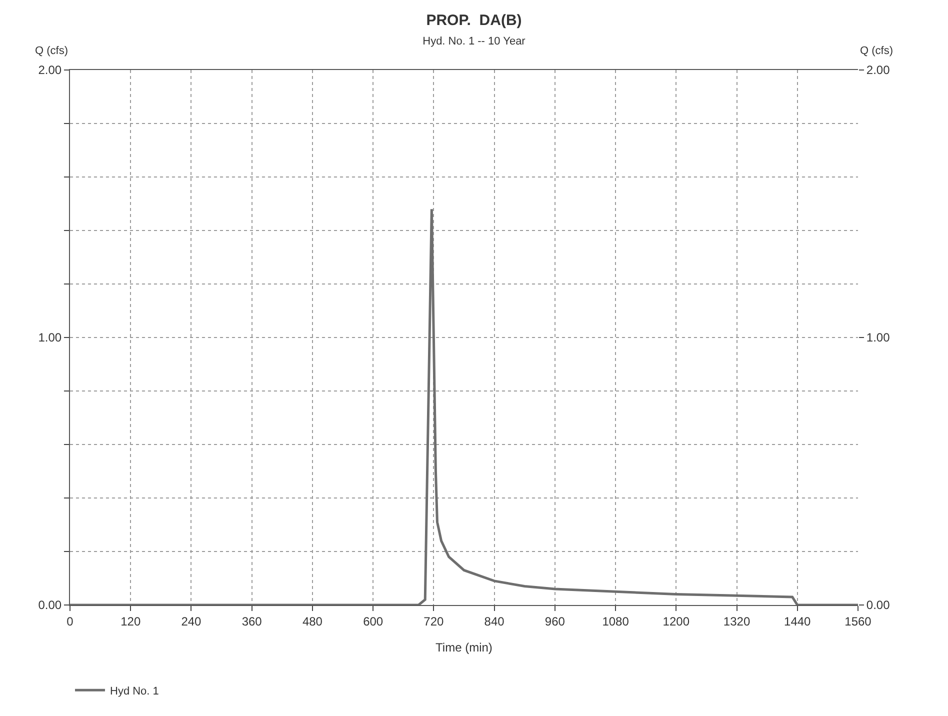 The height and width of the screenshot is (716, 948). Describe the element at coordinates (70, 621) in the screenshot. I see `x-tick-label: 0` at that location.